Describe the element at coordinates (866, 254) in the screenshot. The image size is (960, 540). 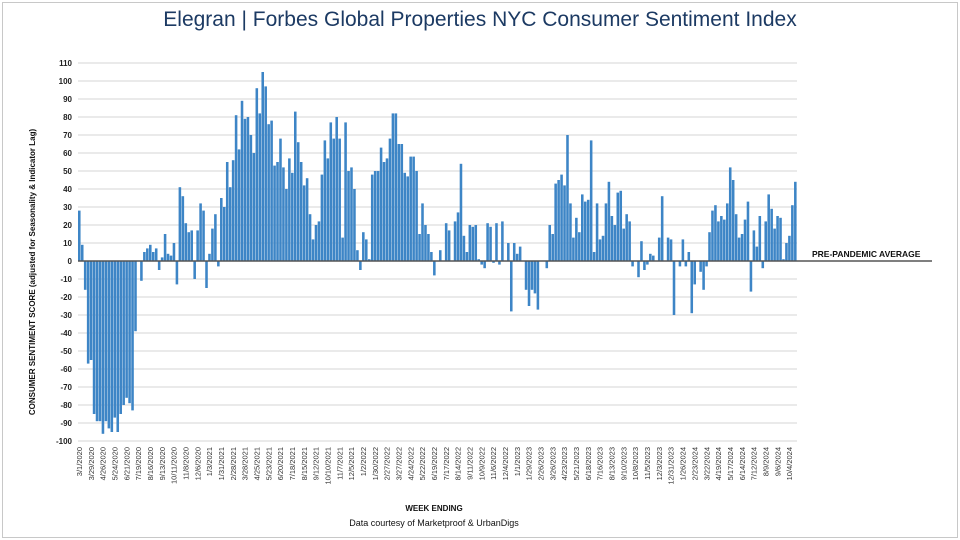
I see `reference-line-label: PRE-PANDEMIC AVERAGE` at that location.